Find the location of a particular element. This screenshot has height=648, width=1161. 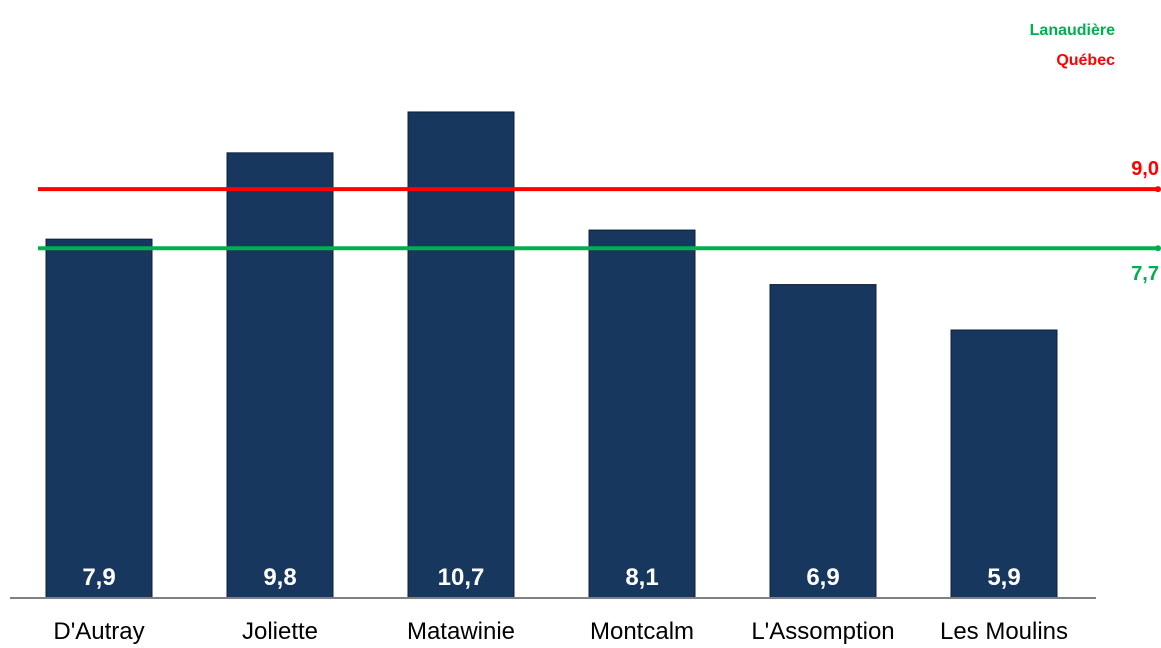

legend-quebec: Québec is located at coordinates (1085, 60).